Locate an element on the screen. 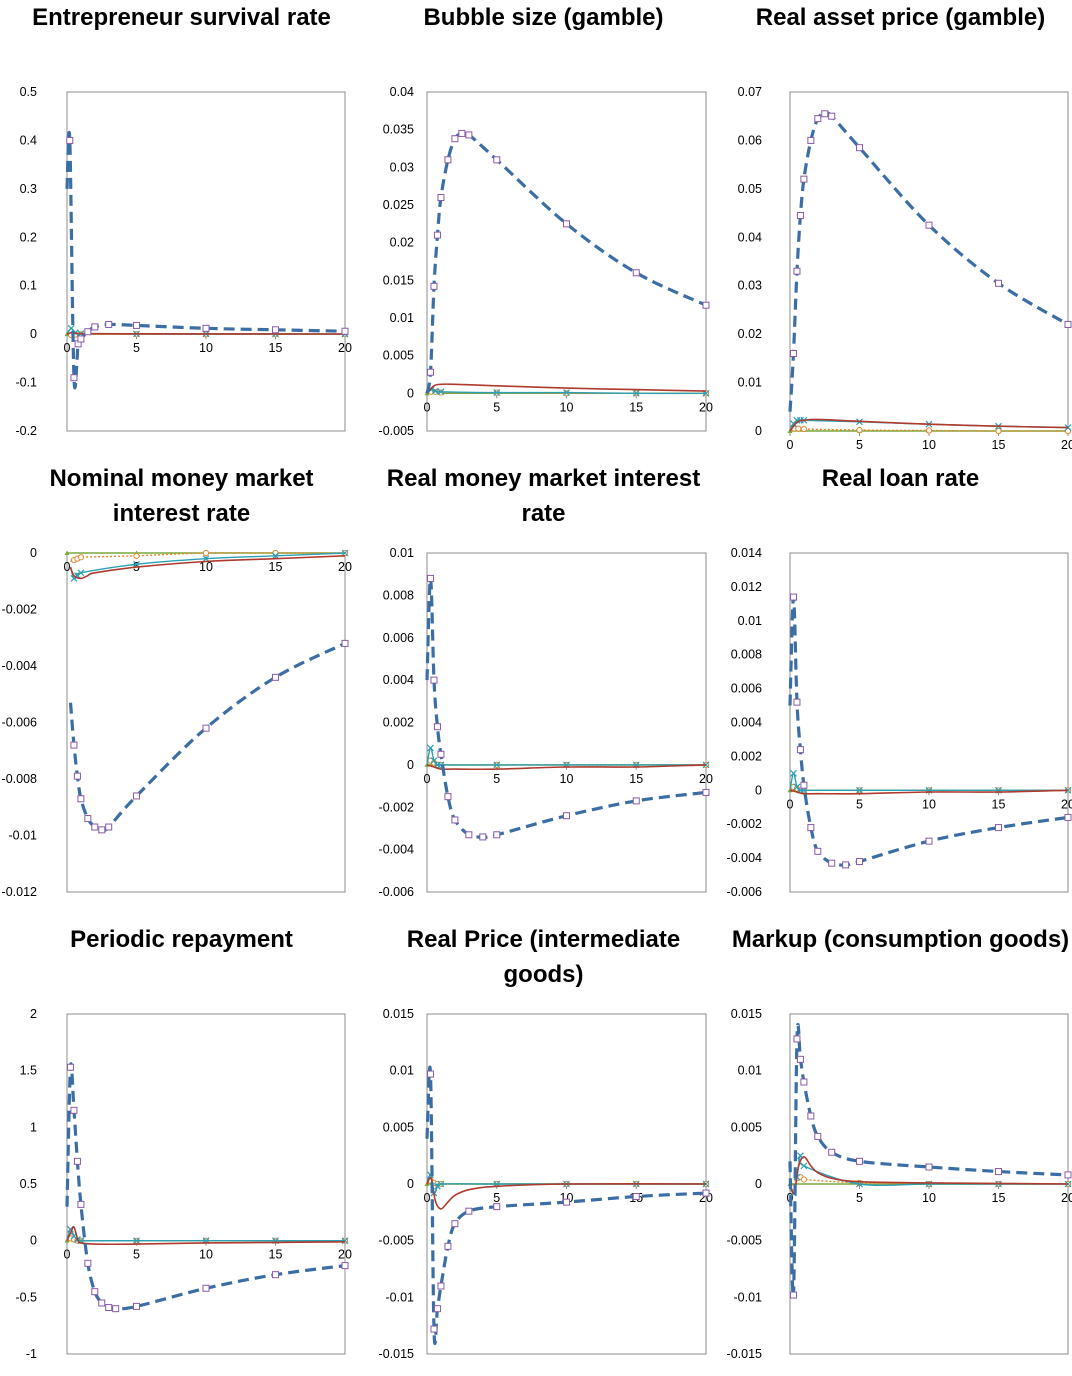  data-point-triangle is located at coordinates (67, 552).